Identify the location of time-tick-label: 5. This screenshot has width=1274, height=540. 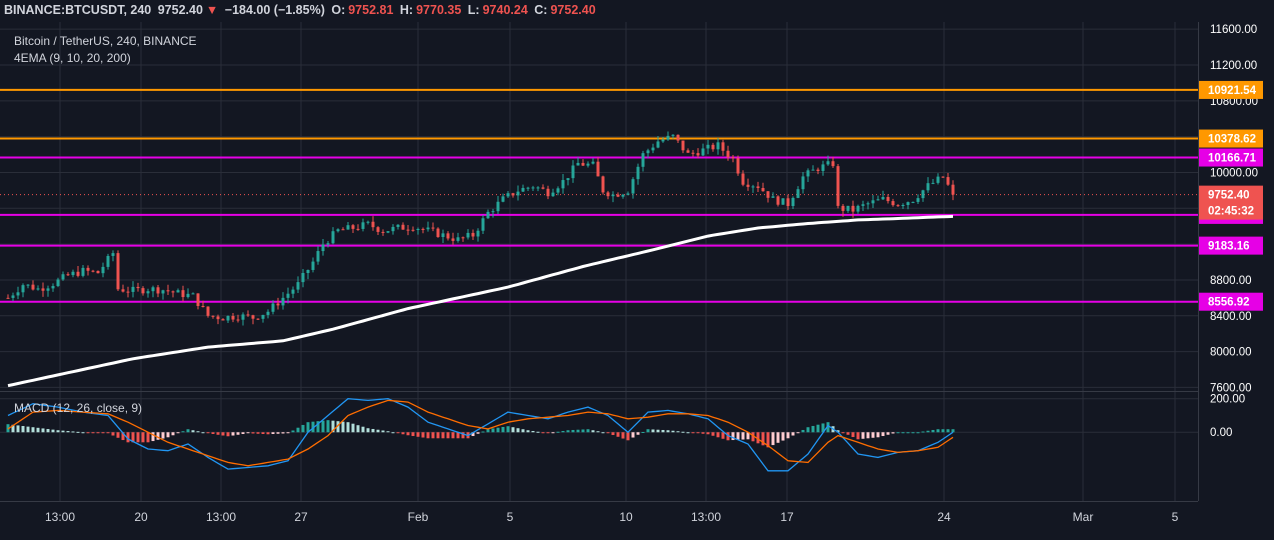
(1175, 517).